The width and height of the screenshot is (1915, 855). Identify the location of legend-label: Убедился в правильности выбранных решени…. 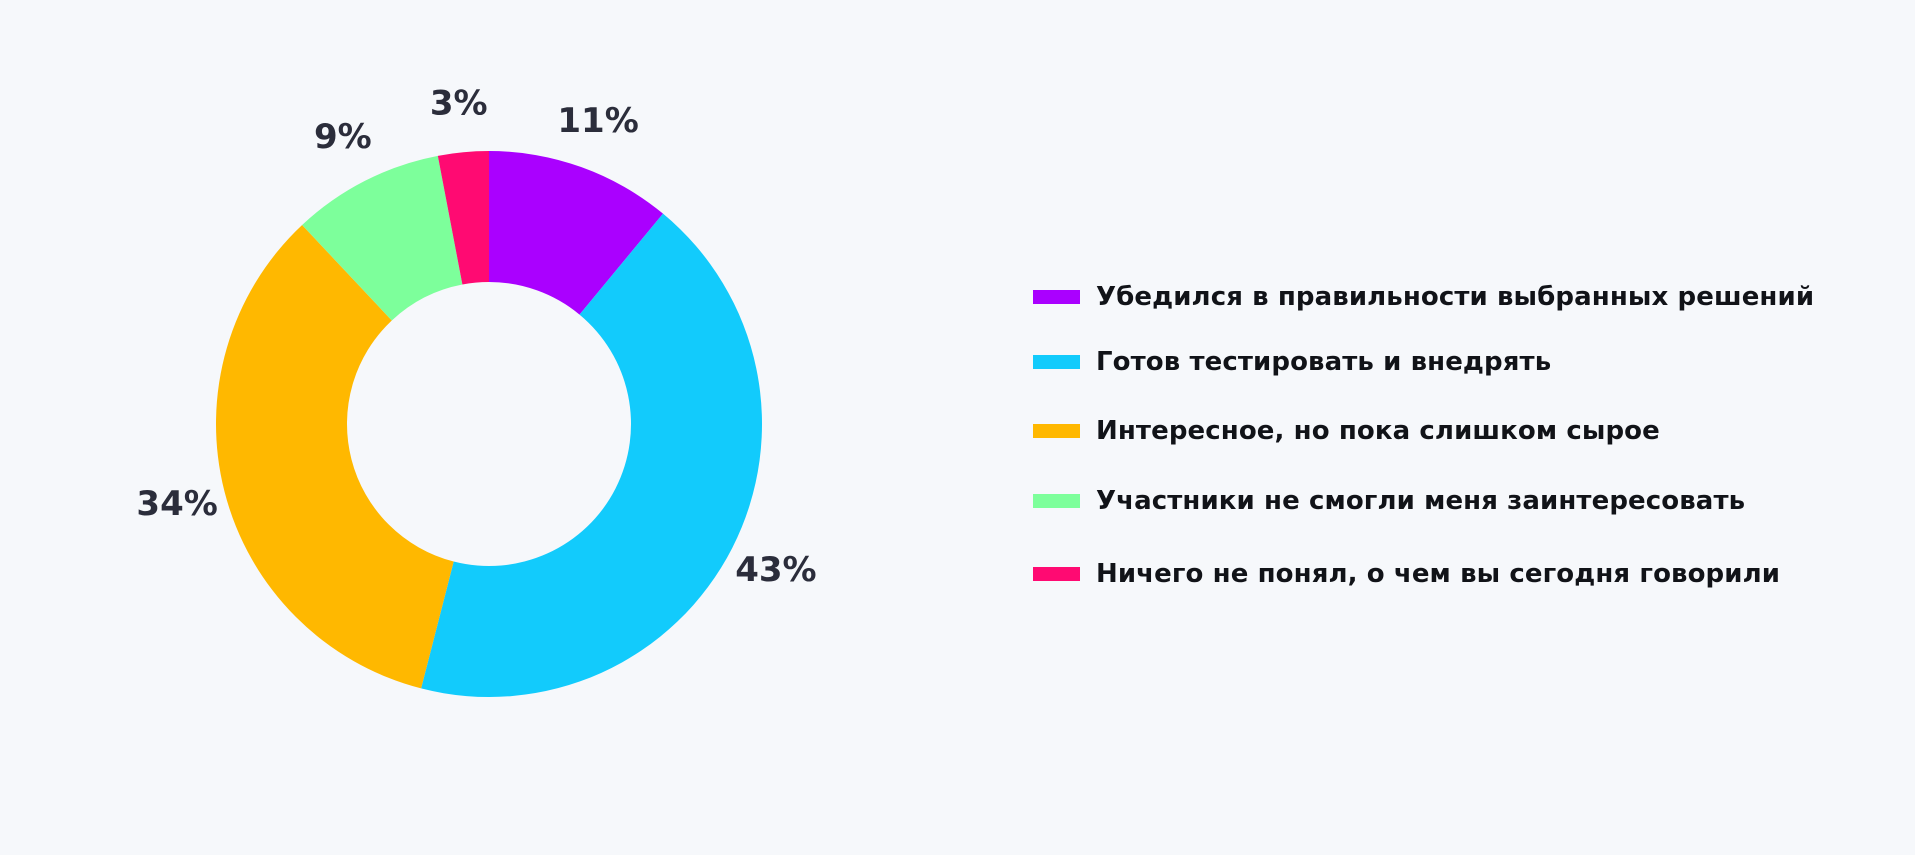
(1455, 297).